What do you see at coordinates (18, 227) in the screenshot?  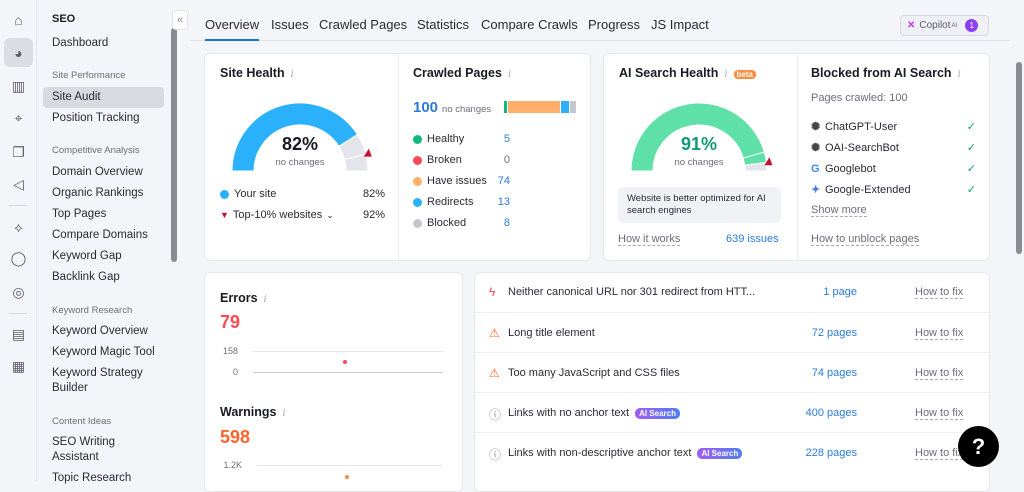 I see `ai-icon: ⟡` at bounding box center [18, 227].